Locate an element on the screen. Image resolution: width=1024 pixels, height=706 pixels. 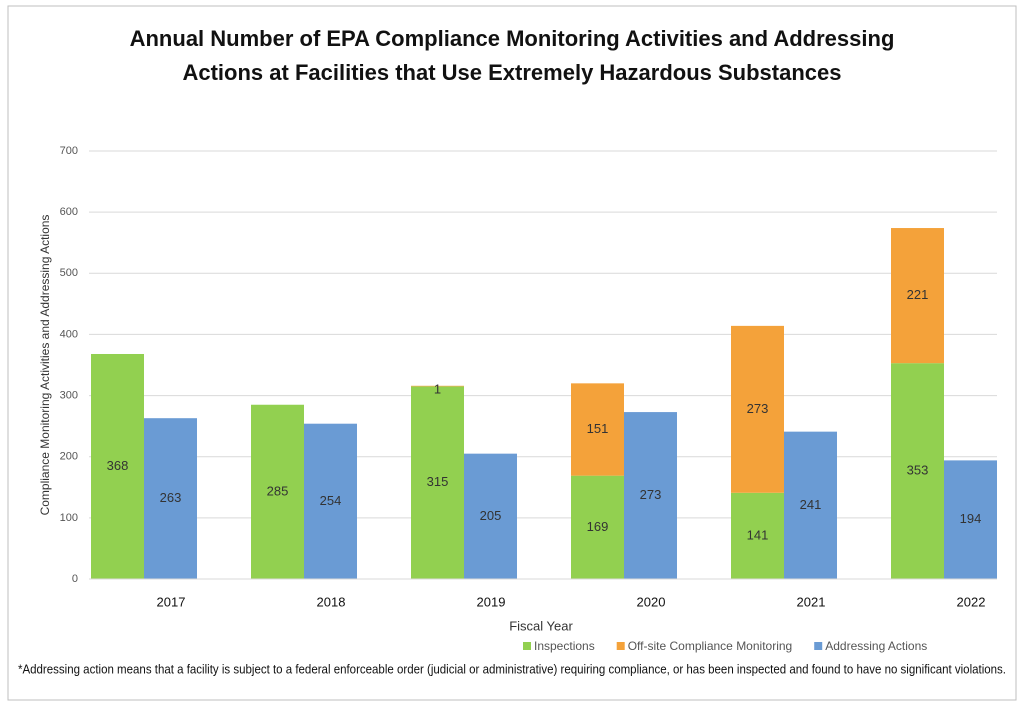
x-tick-label: 2019 is located at coordinates (491, 601).